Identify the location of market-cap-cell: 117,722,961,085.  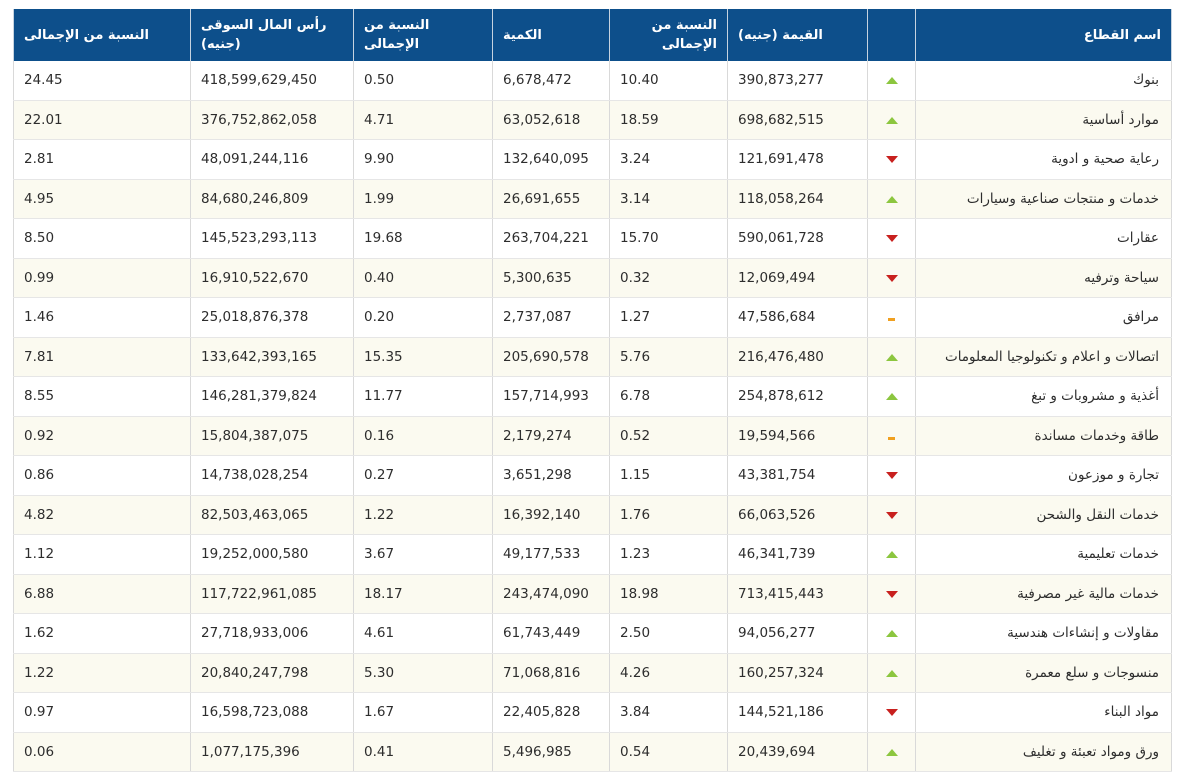
(272, 594).